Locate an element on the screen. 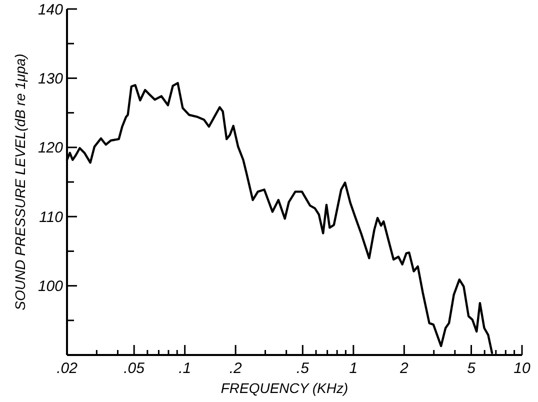  x-tick-label: .5 is located at coordinates (303, 368).